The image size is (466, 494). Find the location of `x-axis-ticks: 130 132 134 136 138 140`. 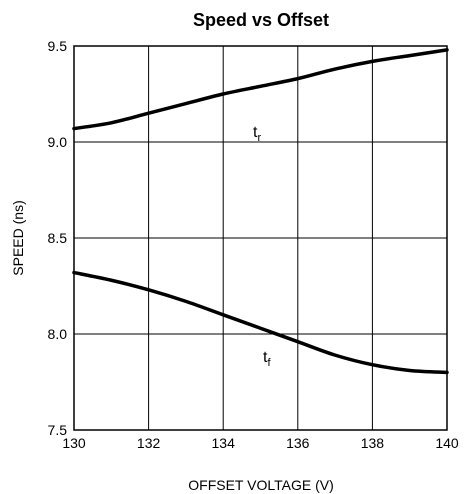

x-axis-ticks: 130 132 134 136 138 140 is located at coordinates (260, 443).